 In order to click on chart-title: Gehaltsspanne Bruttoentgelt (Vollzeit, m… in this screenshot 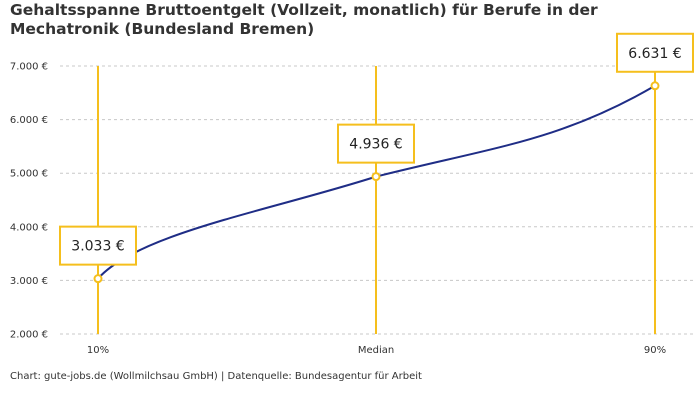, I will do `click(304, 19)`.